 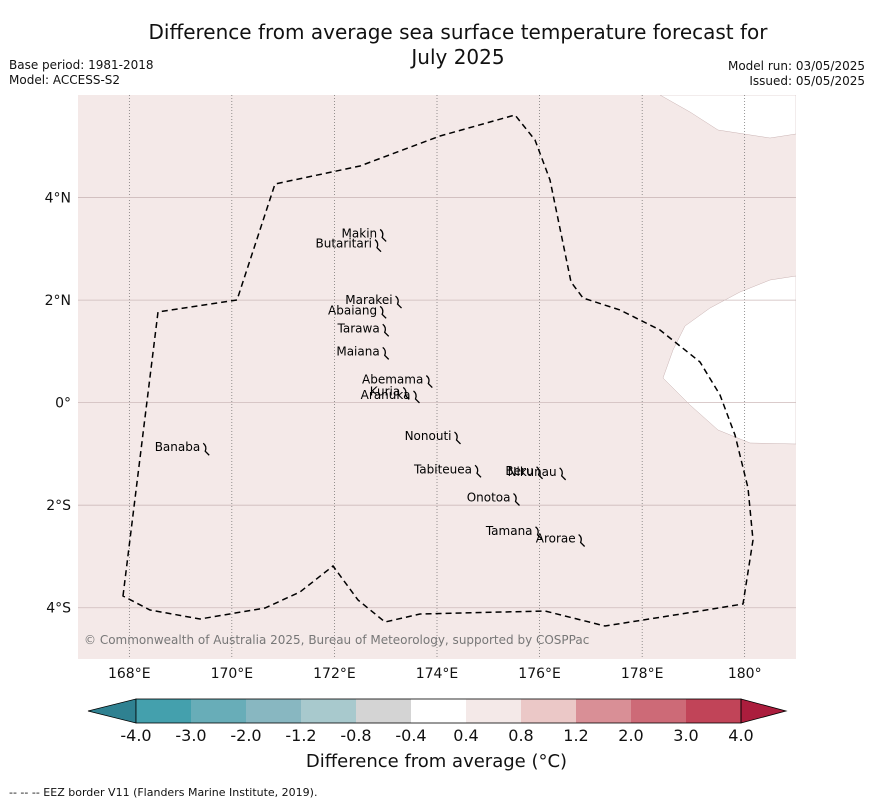 I want to click on lon-tick-label: 176°E, so click(x=539, y=674).